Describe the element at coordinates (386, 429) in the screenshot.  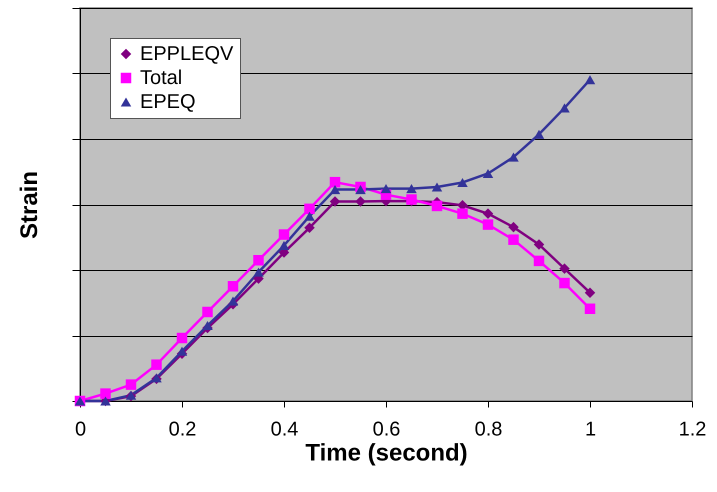
I see `x-tick-label: 0.6` at that location.